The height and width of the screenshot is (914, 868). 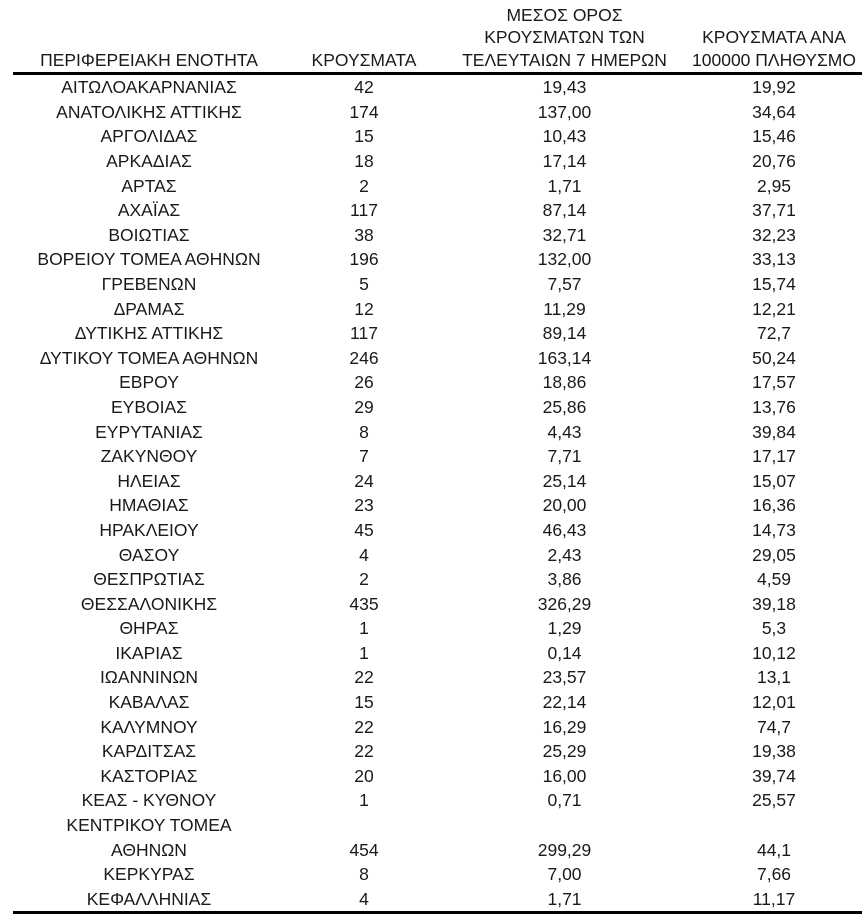 I want to click on avg-7day-cell: 18,86, so click(x=564, y=382).